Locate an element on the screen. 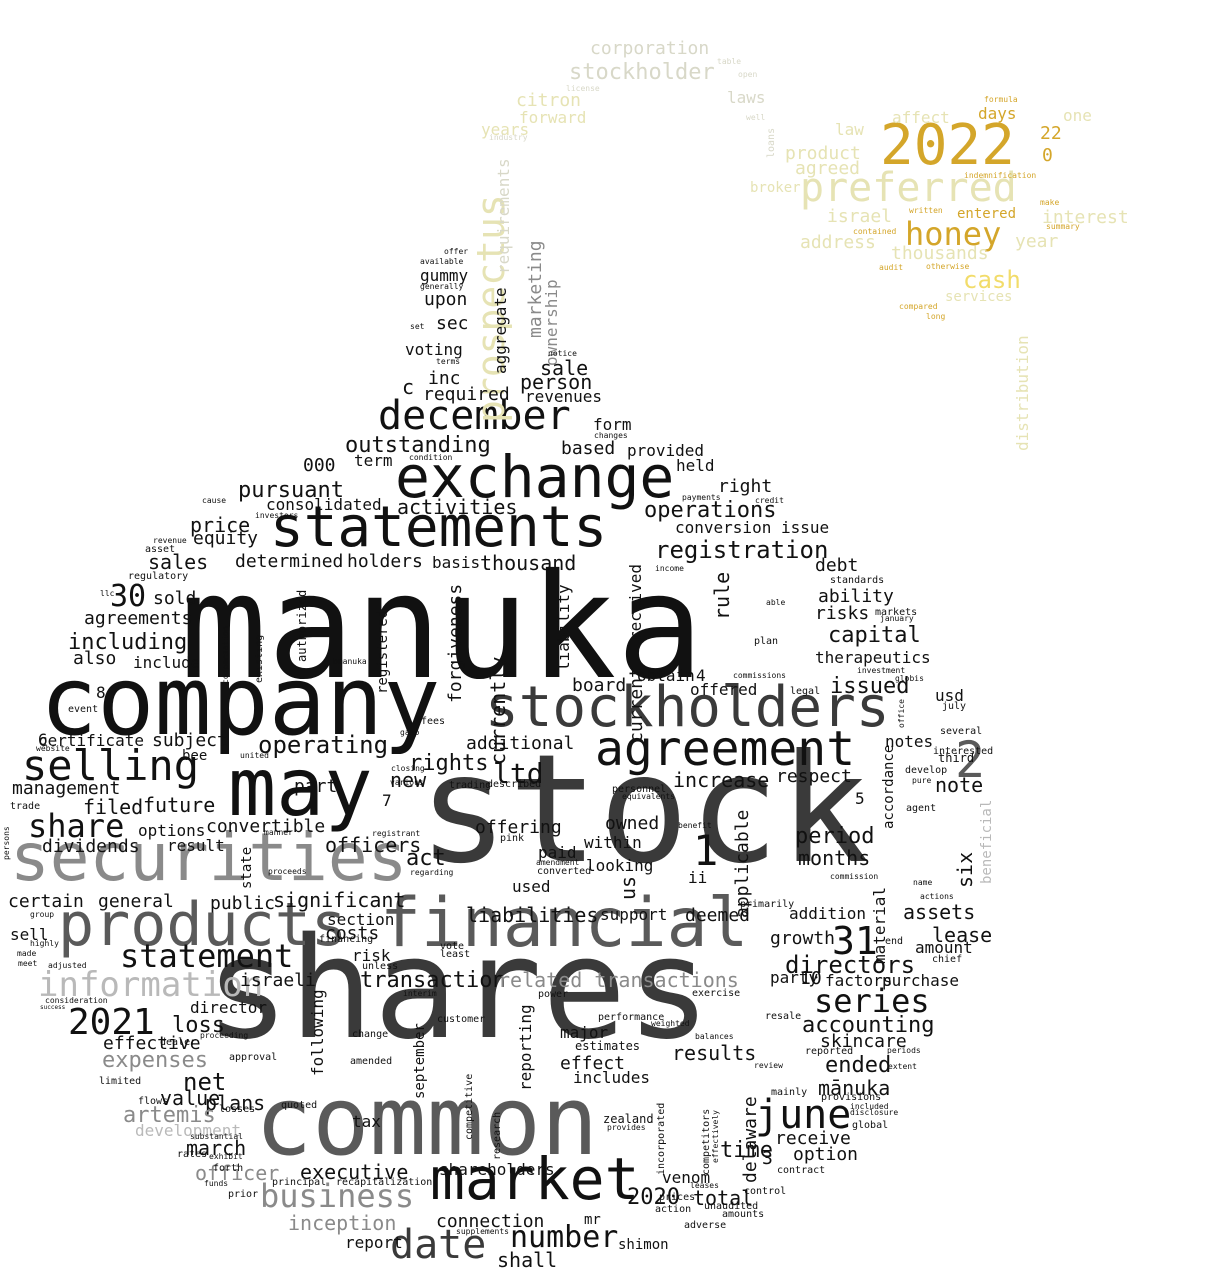 This screenshot has height=1280, width=1218. word-income: income is located at coordinates (669, 568).